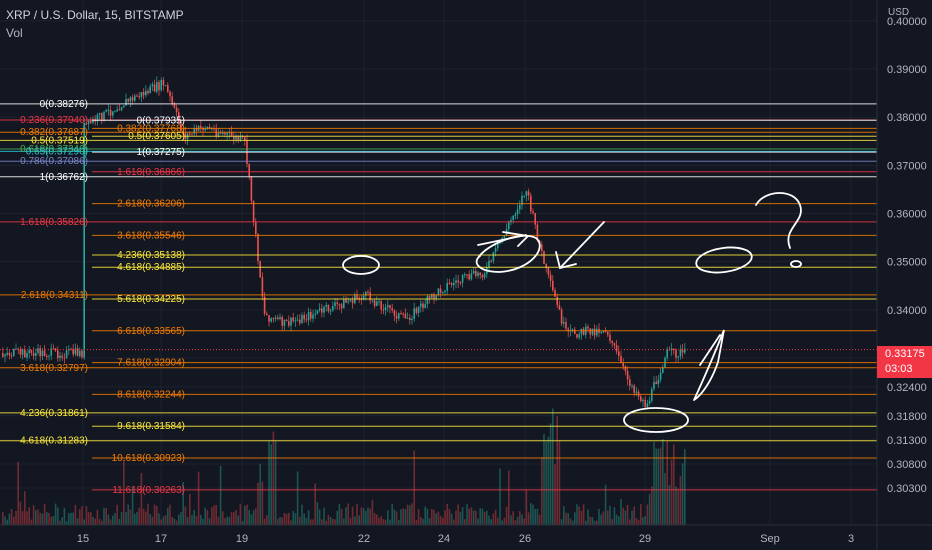  I want to click on fib-level-label: 0.382(0.37687), so click(54, 132).